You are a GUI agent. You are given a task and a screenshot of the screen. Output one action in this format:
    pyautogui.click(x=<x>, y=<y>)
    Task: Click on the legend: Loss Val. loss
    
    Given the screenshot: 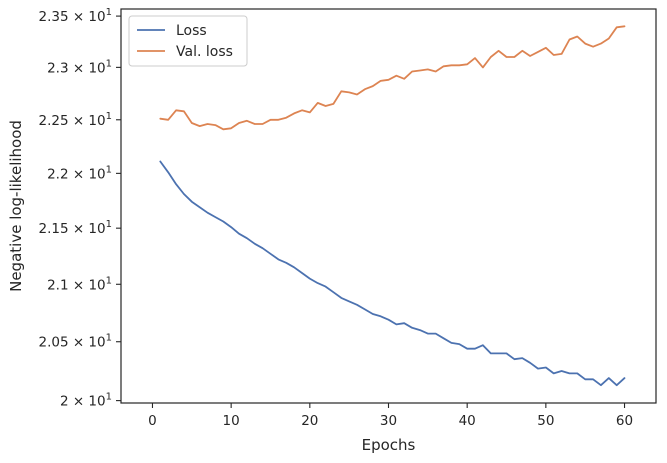 What is the action you would take?
    pyautogui.click(x=188, y=41)
    